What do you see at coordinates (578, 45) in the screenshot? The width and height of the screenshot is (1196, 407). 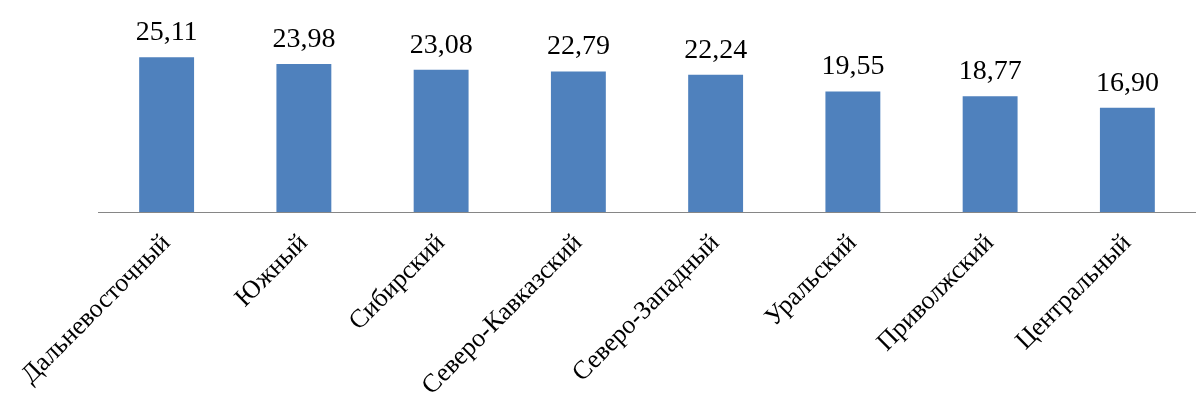 I see `data-label: 22,79` at bounding box center [578, 45].